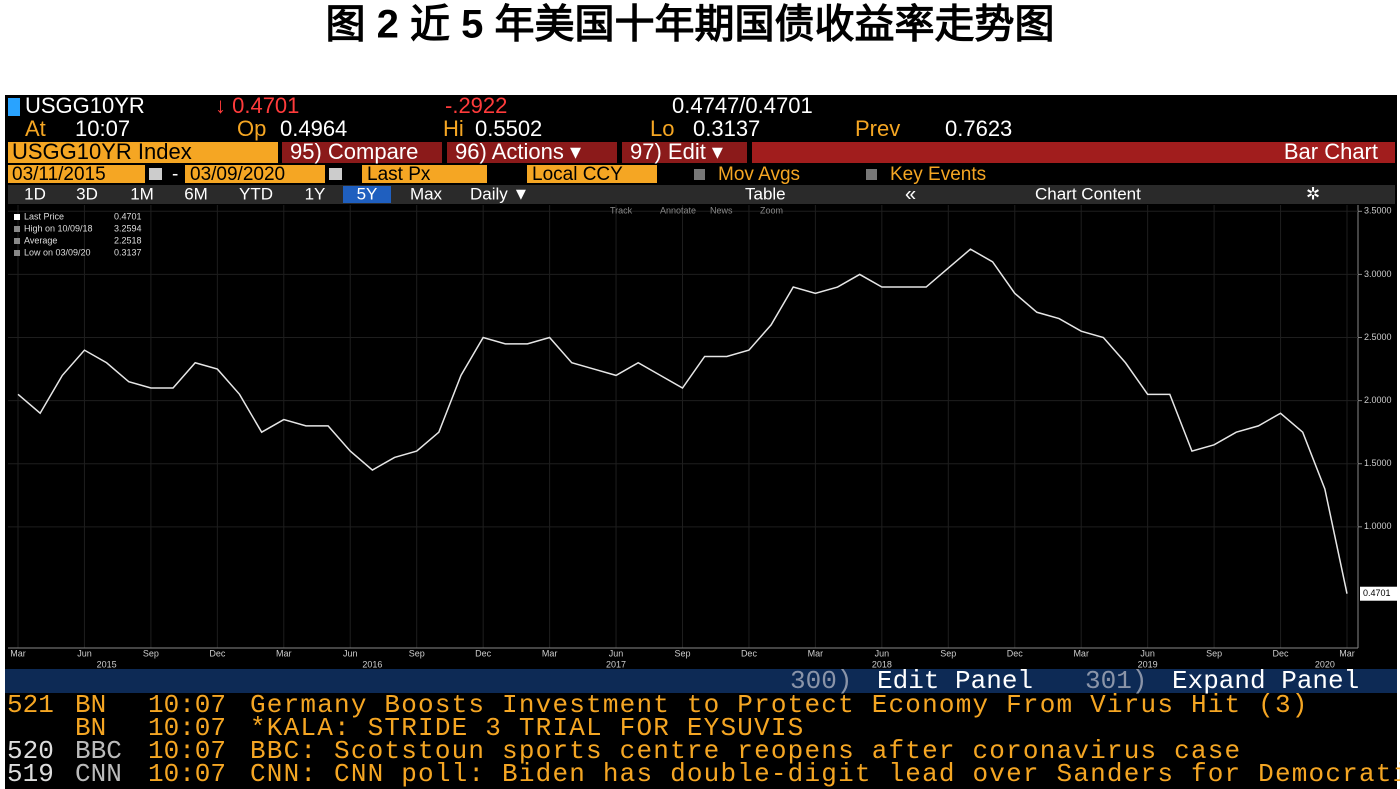 The image size is (1400, 789). Describe the element at coordinates (35, 128) in the screenshot. I see `at-label: At` at that location.